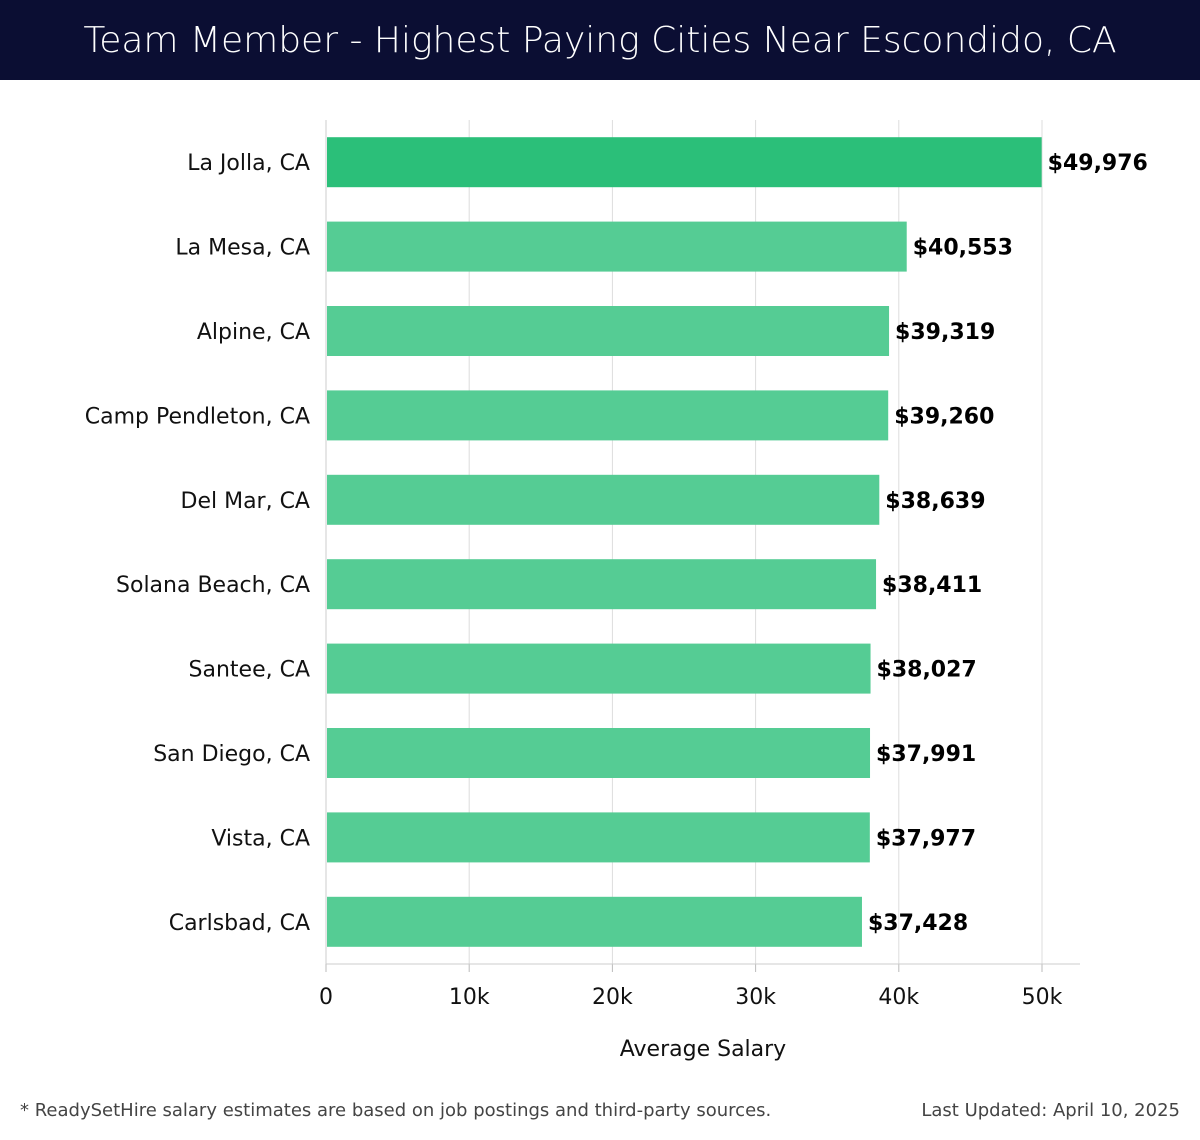 This screenshot has height=1140, width=1200. Describe the element at coordinates (248, 163) in the screenshot. I see `category-label: La Jolla, CA` at that location.